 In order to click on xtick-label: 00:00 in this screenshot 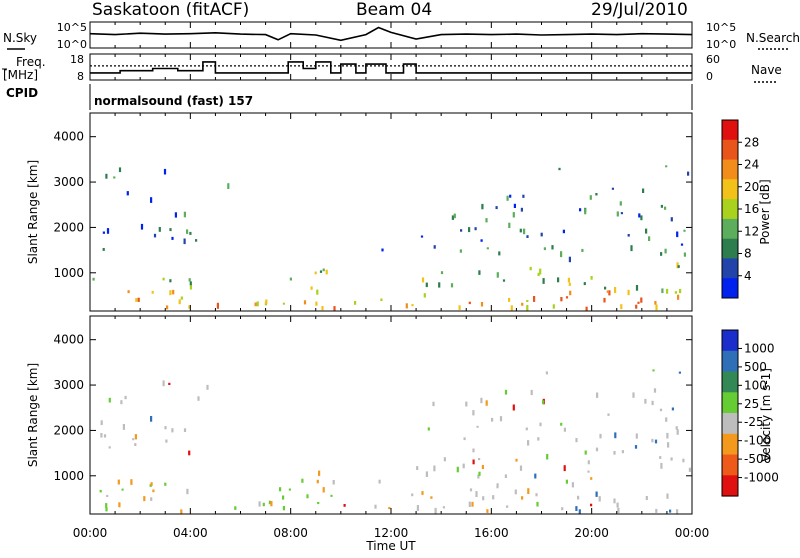, I will do `click(90, 533)`.